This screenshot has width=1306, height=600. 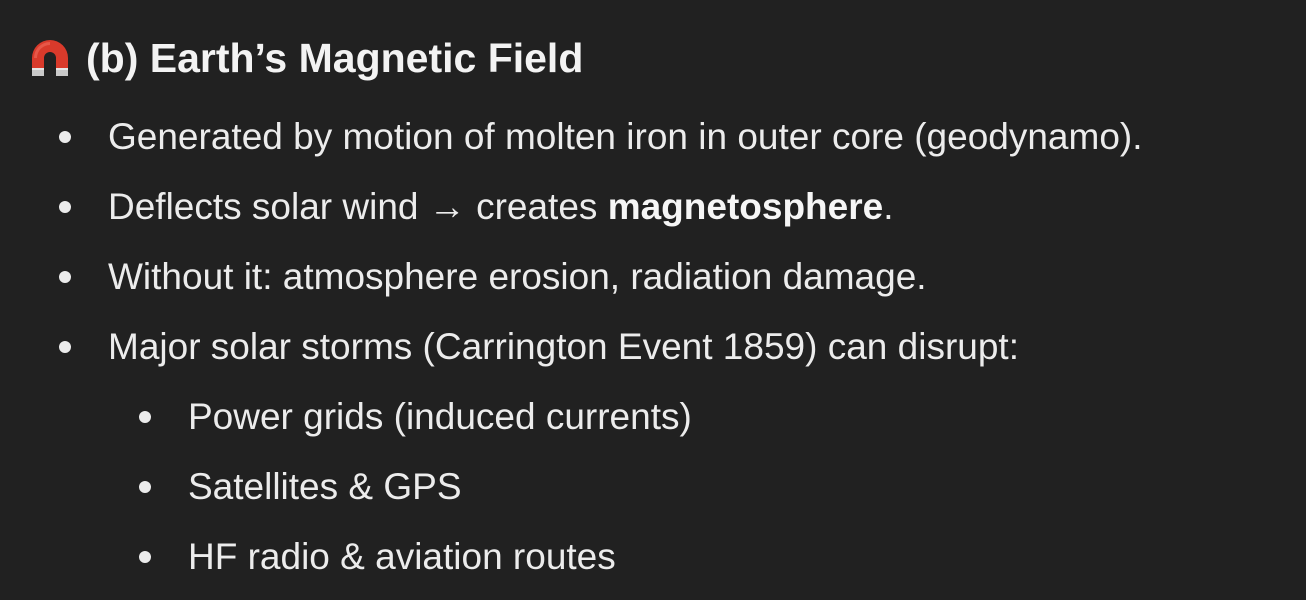 What do you see at coordinates (440, 416) in the screenshot?
I see `sub-list-item-text: Power grids (induced currents)` at bounding box center [440, 416].